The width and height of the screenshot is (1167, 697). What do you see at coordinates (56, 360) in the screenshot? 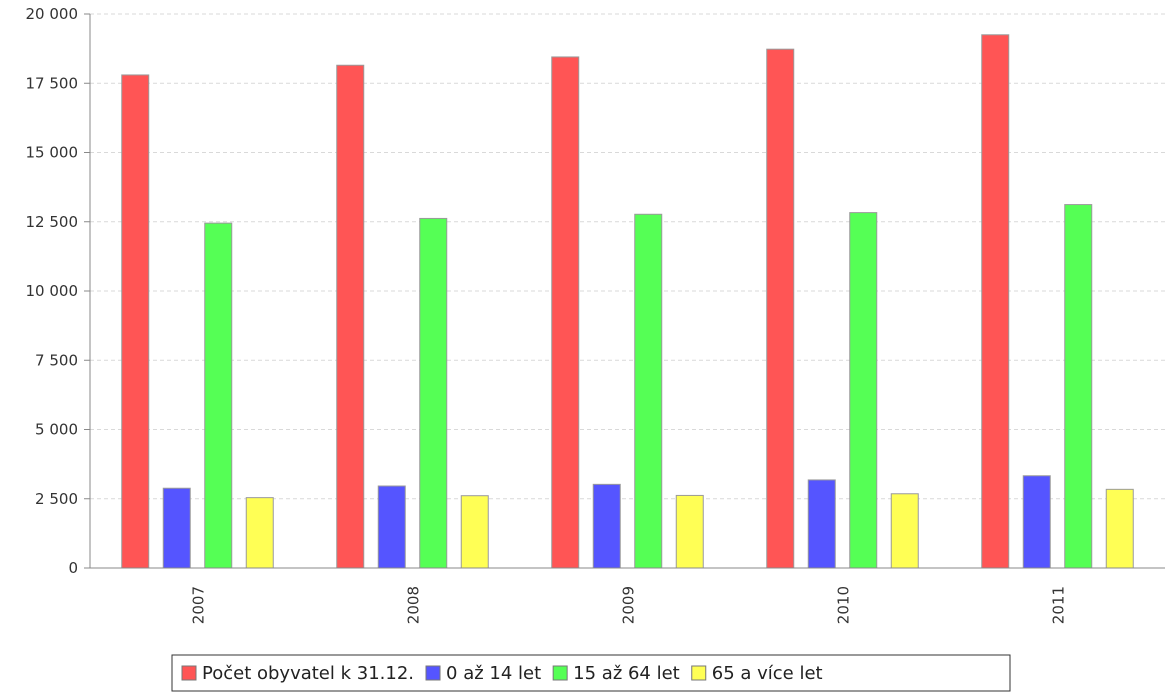
I see `y-tick-label: 7 500` at bounding box center [56, 360].